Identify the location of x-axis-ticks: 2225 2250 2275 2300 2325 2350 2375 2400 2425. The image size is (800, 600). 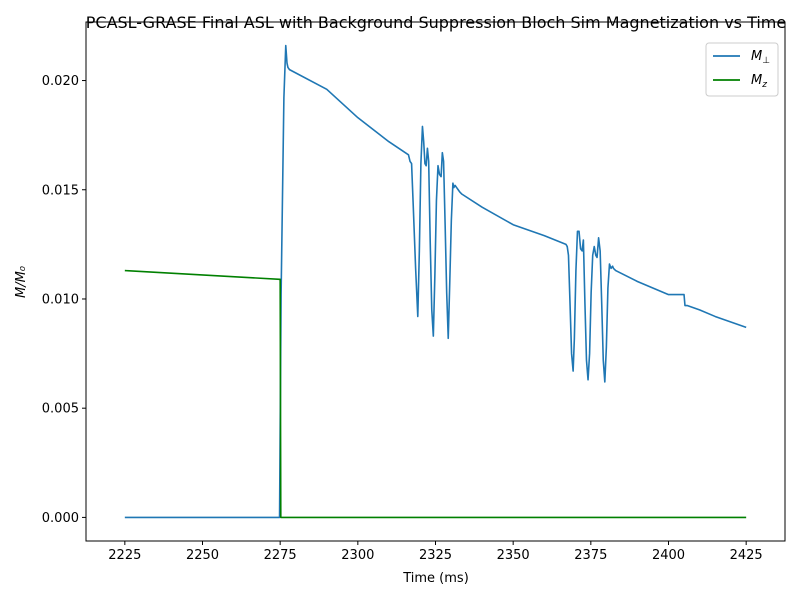
(435, 552).